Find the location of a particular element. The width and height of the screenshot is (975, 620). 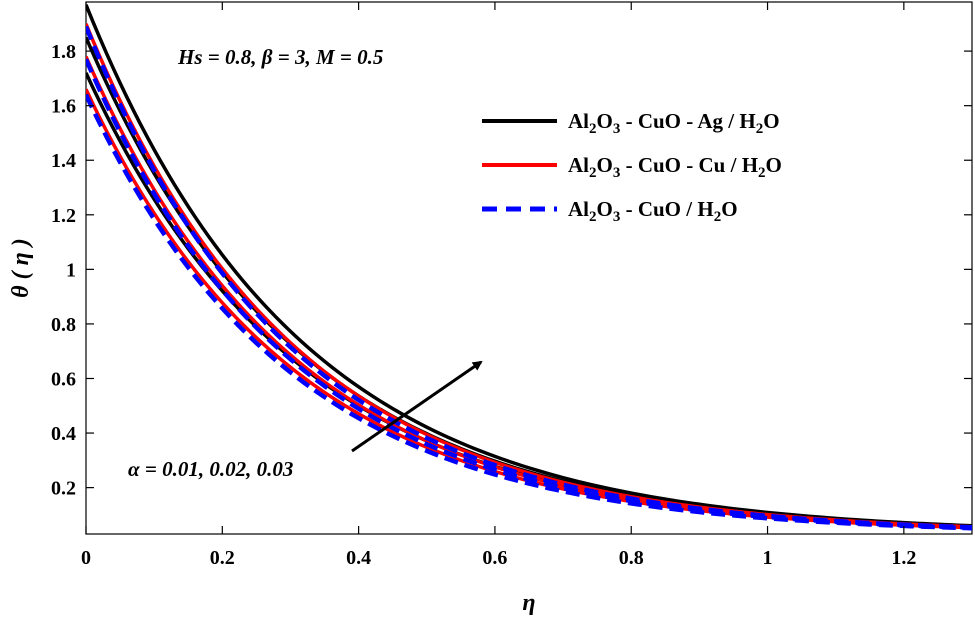

y-tick-label: 0.8 is located at coordinates (63, 325).